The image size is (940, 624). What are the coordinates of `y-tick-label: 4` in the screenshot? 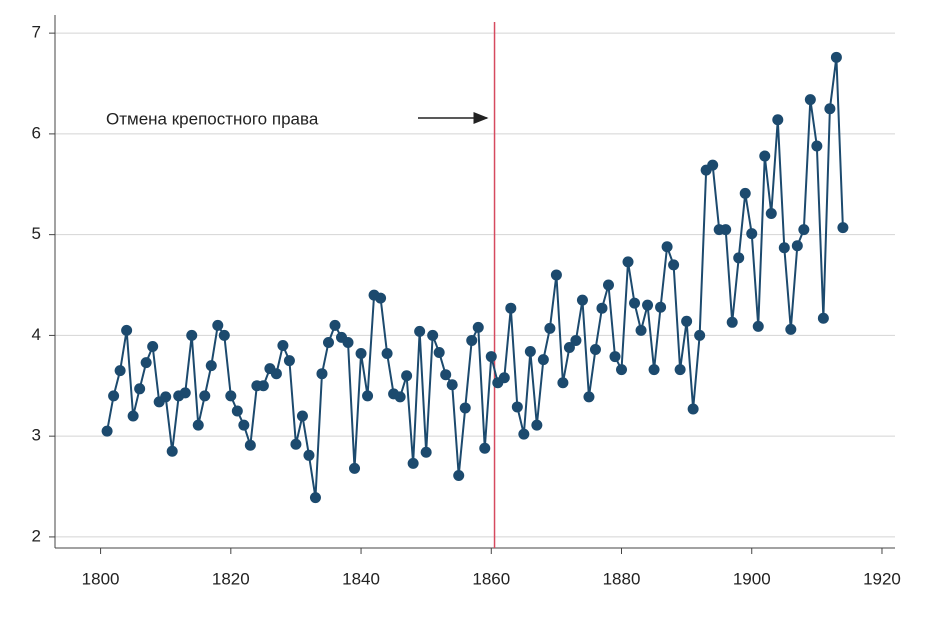 It's located at (36, 334).